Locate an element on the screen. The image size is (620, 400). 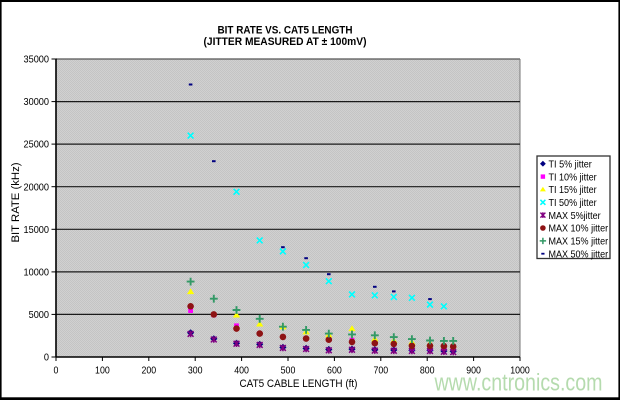
svg-text: MAX 10% jitter is located at coordinates (579, 229).